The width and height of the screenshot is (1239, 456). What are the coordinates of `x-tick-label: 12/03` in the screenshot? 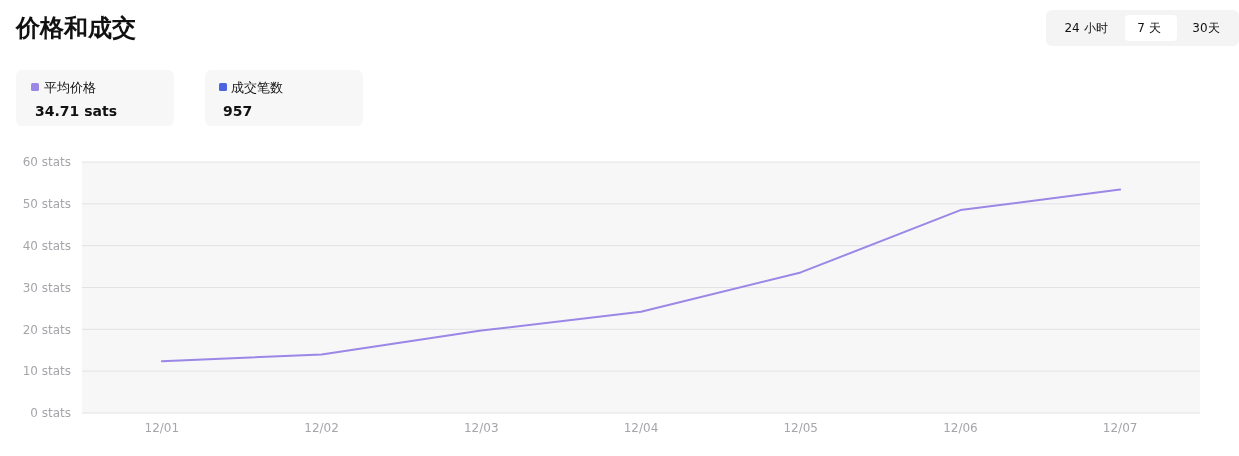 It's located at (481, 428).